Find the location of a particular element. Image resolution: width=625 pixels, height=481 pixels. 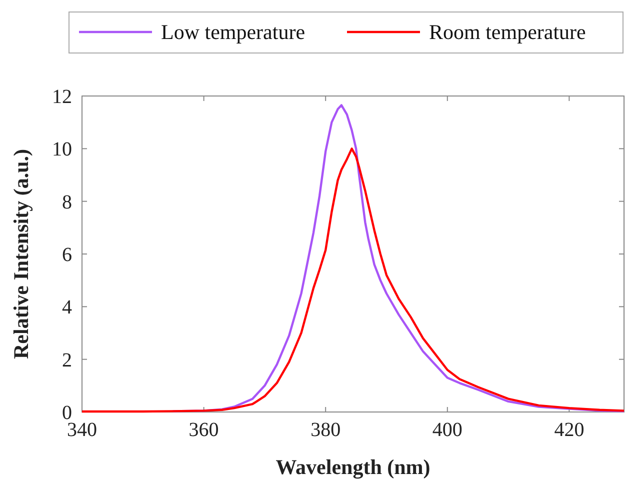

legend-label: Low temperature is located at coordinates (233, 32).